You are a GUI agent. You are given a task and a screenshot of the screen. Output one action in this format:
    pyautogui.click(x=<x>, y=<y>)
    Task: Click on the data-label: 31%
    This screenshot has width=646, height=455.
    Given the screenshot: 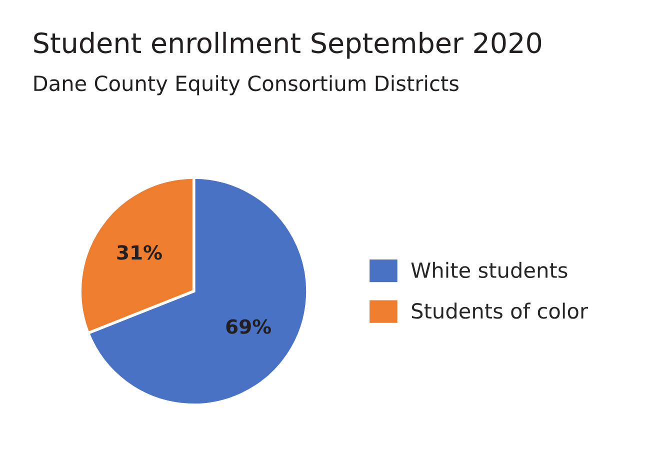 What is the action you would take?
    pyautogui.click(x=139, y=252)
    